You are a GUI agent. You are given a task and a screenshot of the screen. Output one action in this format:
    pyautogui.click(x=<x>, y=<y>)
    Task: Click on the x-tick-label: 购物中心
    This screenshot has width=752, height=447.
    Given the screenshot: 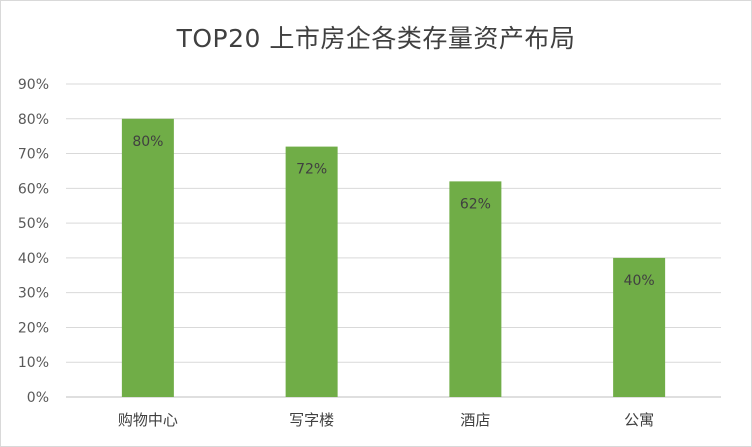 What is the action you would take?
    pyautogui.click(x=148, y=420)
    